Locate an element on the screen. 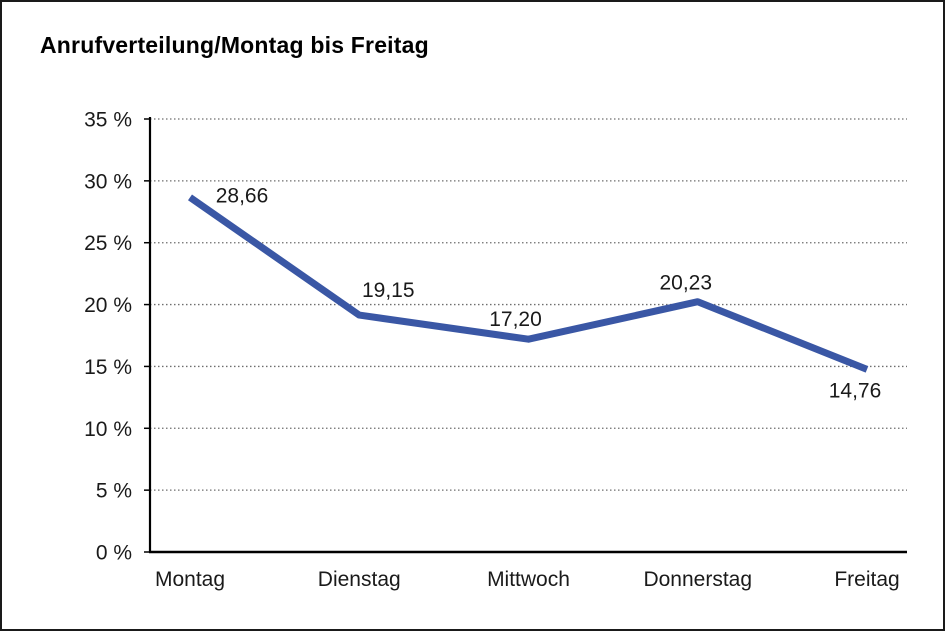 The width and height of the screenshot is (945, 631). y-tick-label: 15 % is located at coordinates (108, 367).